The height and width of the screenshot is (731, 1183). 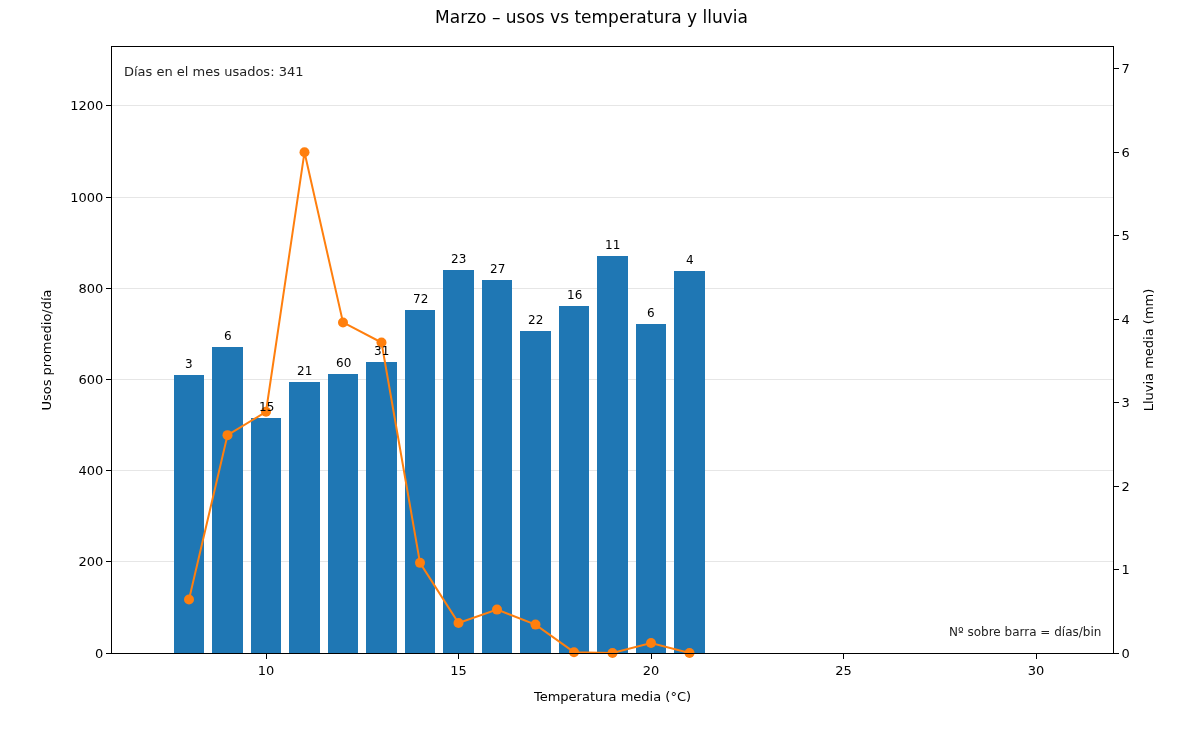 I want to click on y2-tick-label: 4, so click(x=1125, y=319).